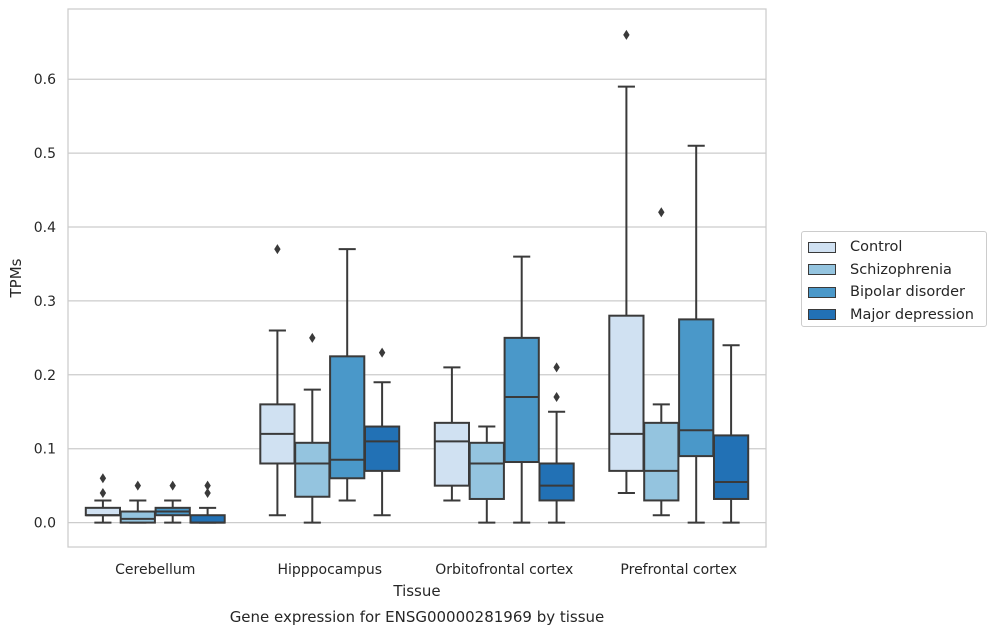 Image resolution: width=997 pixels, height=634 pixels. I want to click on y-axis-label: TPMs, so click(16, 278).